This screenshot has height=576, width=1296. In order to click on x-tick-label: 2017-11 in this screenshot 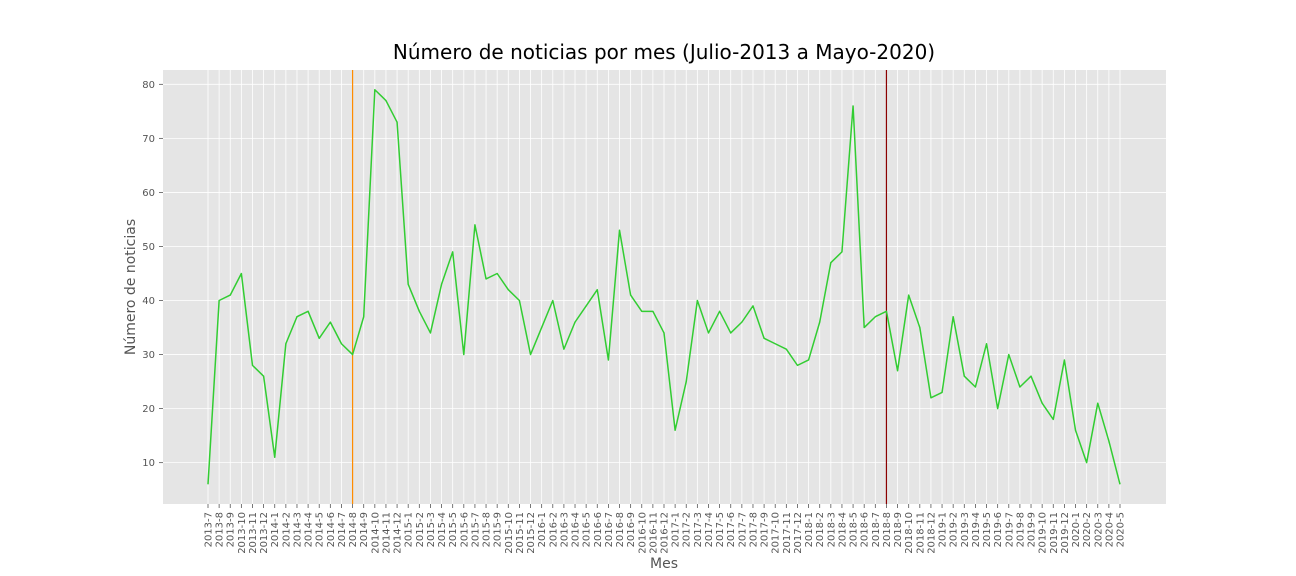, I will do `click(787, 533)`.